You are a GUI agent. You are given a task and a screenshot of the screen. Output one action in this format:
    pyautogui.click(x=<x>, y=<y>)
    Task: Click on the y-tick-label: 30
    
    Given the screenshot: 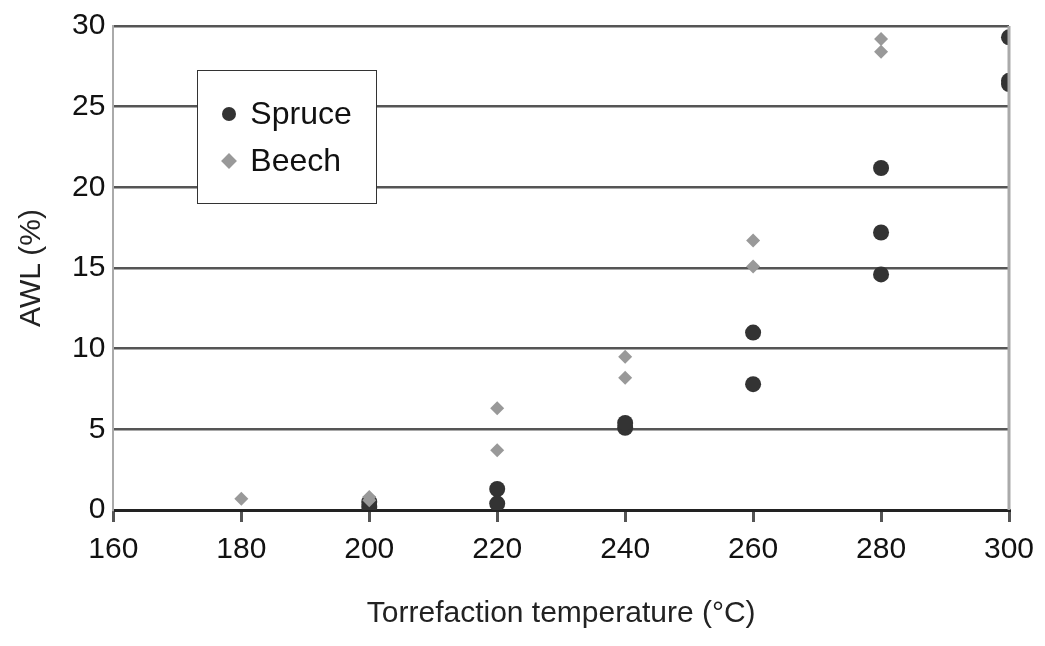 What is the action you would take?
    pyautogui.click(x=88, y=24)
    